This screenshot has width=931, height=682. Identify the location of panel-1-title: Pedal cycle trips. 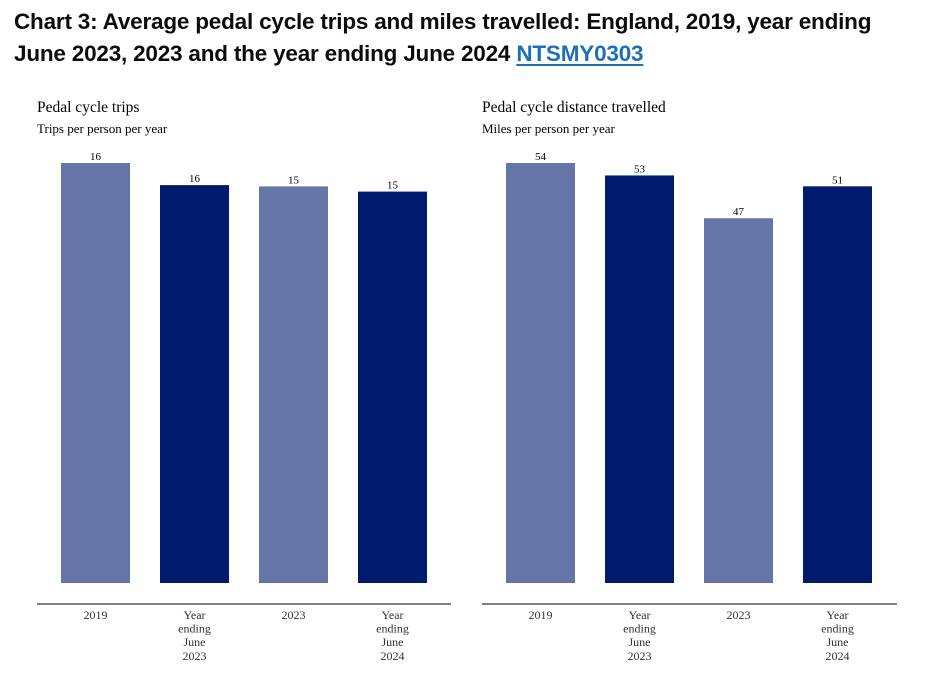
(88, 107).